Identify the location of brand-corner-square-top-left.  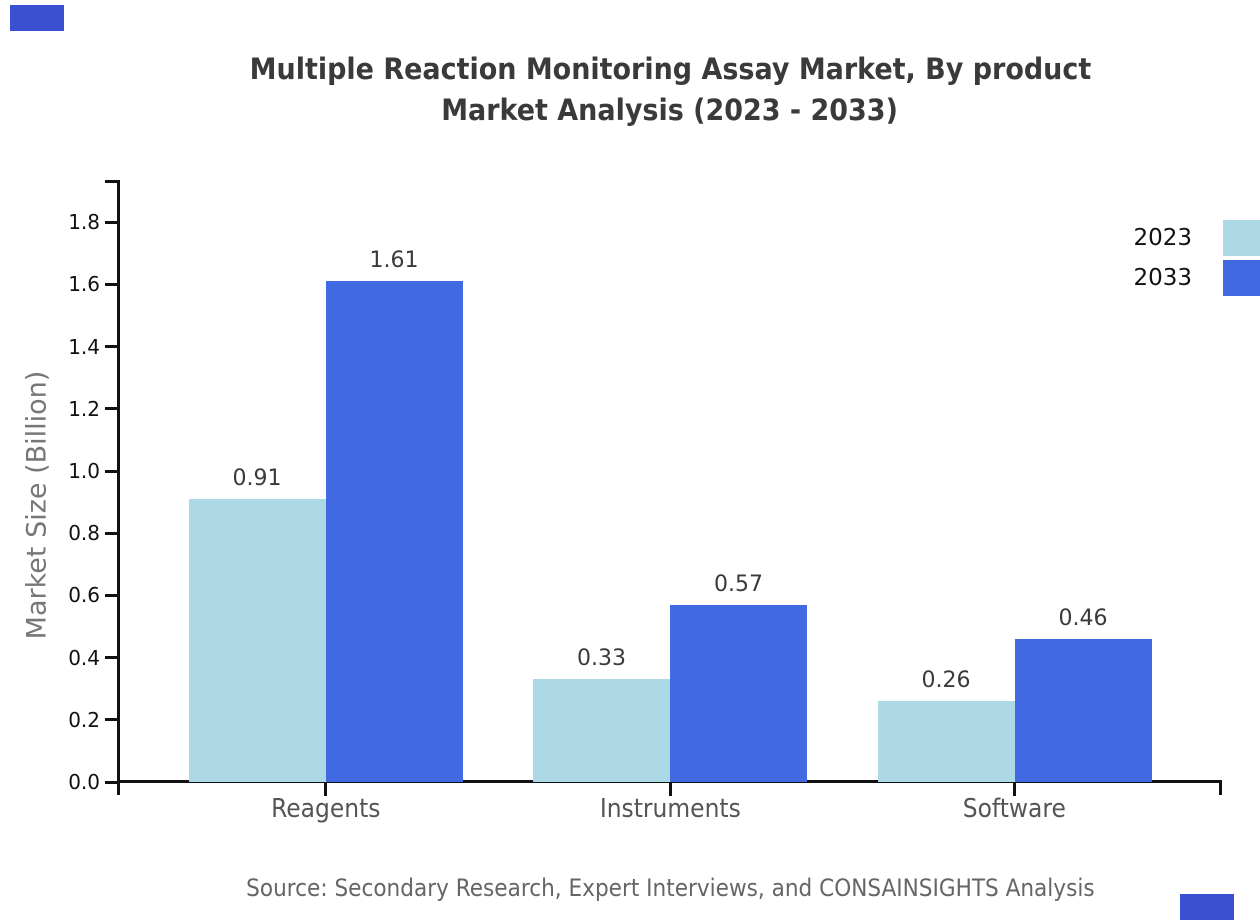
(37, 18).